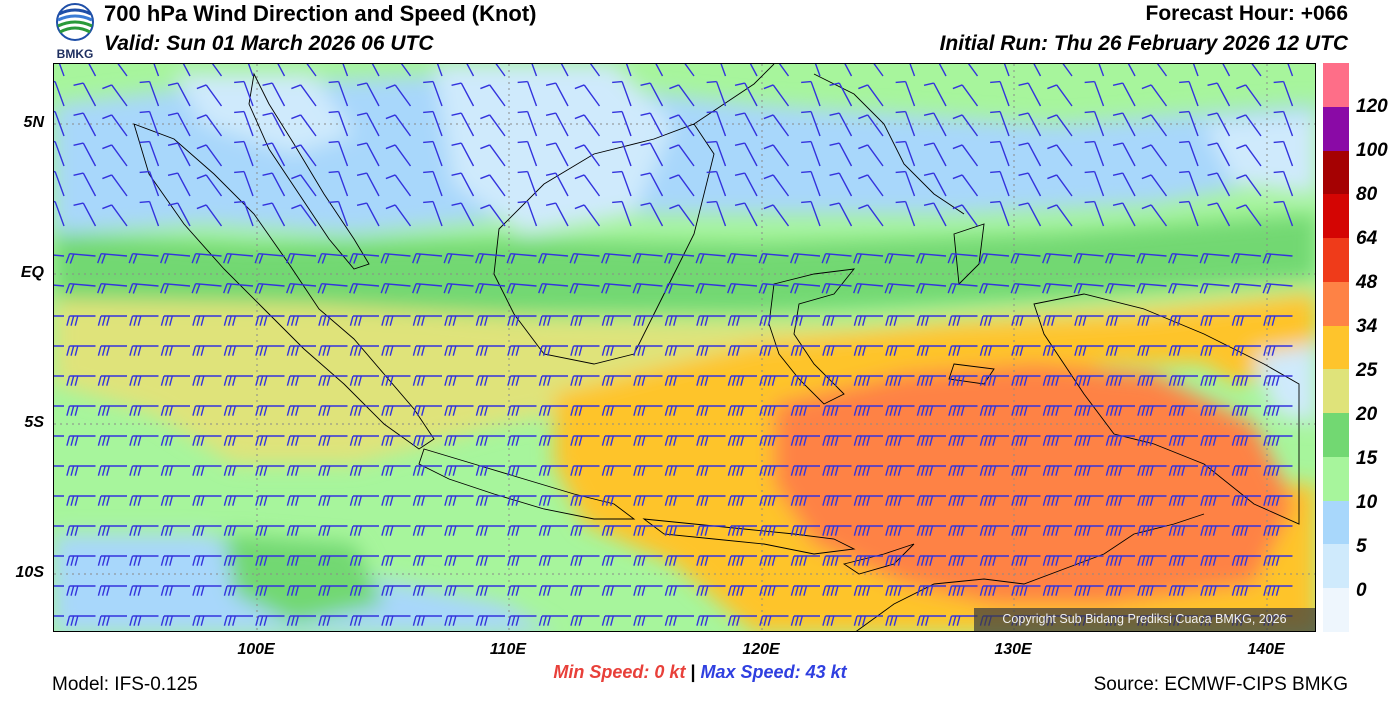  Describe the element at coordinates (508, 649) in the screenshot. I see `lon-label-110e: 110E` at that location.